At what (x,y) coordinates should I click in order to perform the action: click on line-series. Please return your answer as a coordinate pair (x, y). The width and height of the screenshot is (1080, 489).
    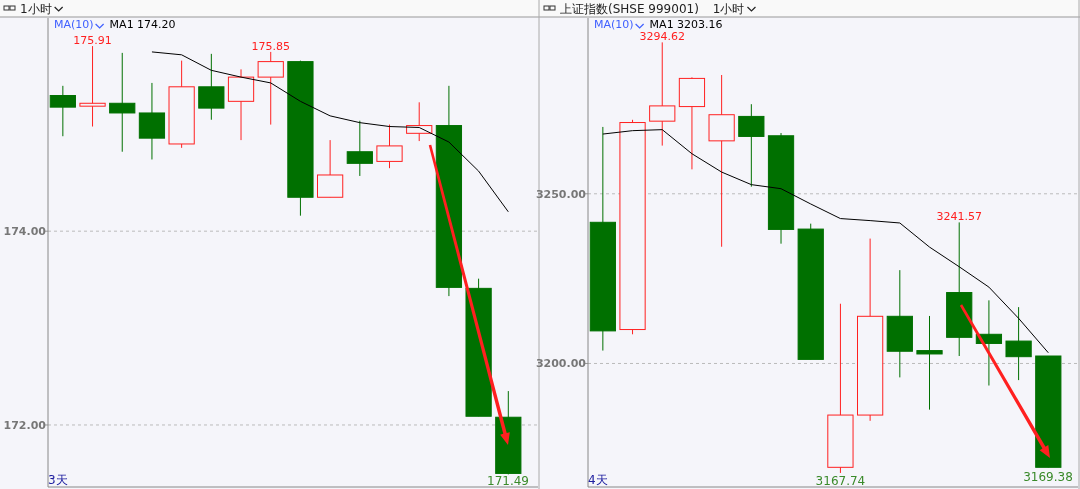
    Looking at the image, I should click on (330, 132).